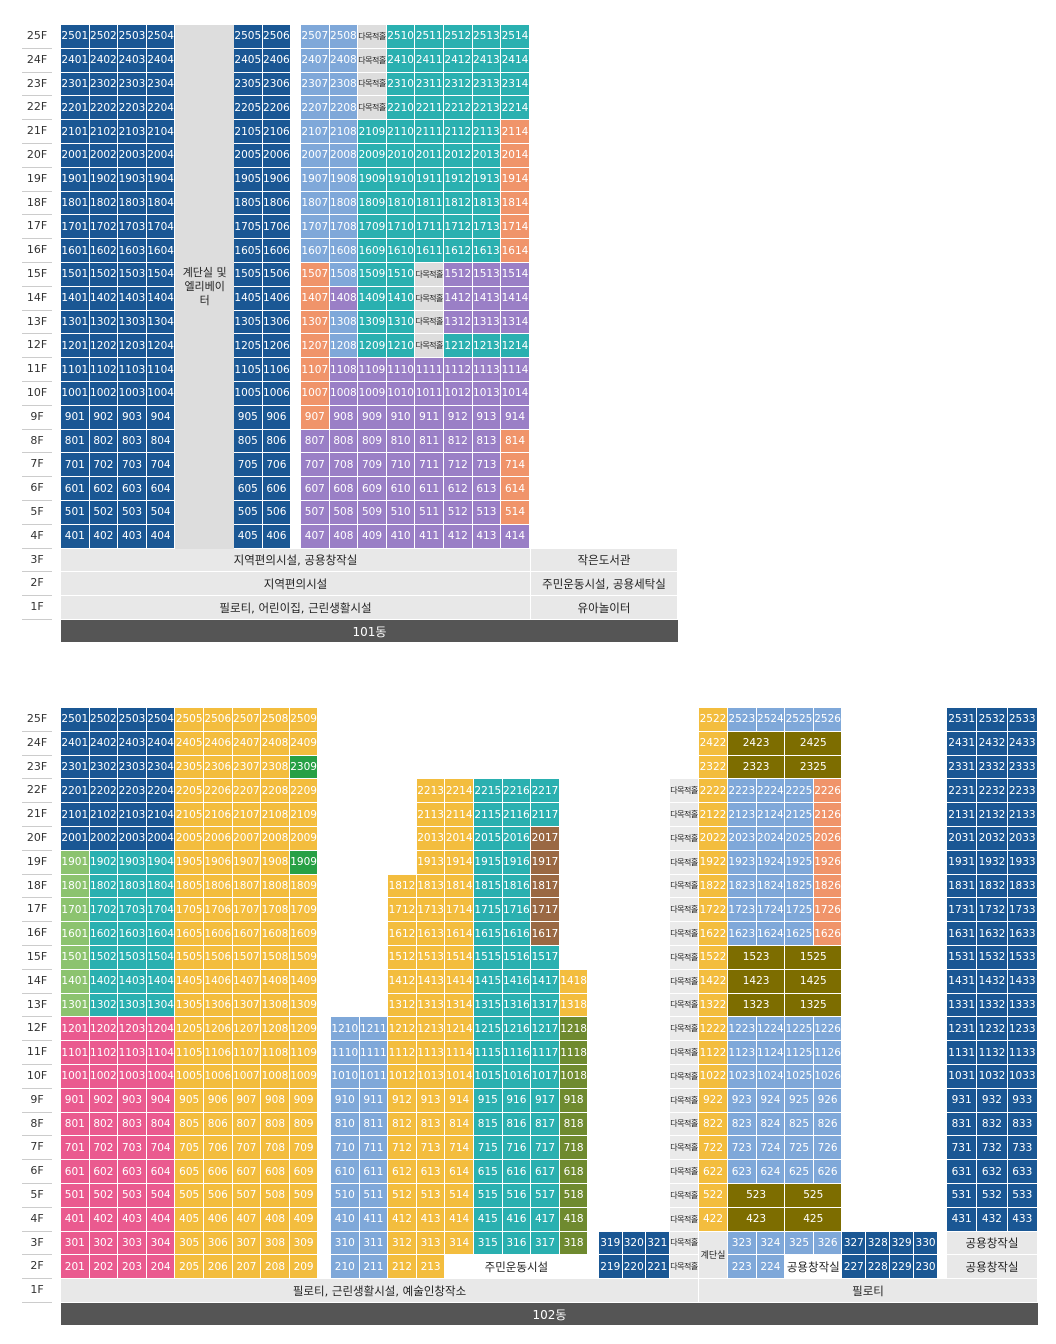  Describe the element at coordinates (459, 981) in the screenshot. I see `unit: 1414` at that location.